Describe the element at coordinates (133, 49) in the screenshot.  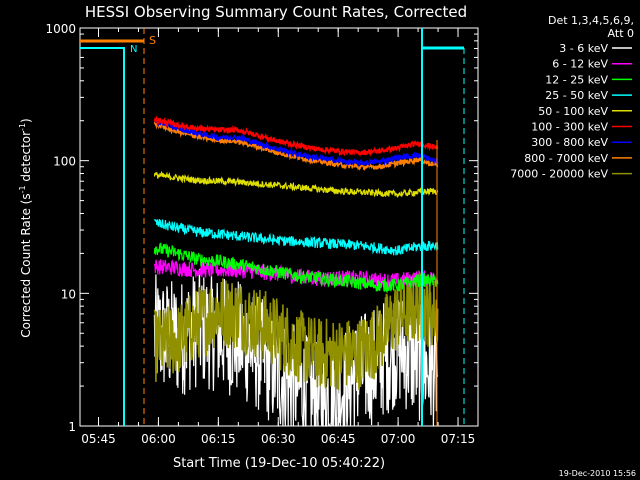
I see `flag-label: N` at that location.